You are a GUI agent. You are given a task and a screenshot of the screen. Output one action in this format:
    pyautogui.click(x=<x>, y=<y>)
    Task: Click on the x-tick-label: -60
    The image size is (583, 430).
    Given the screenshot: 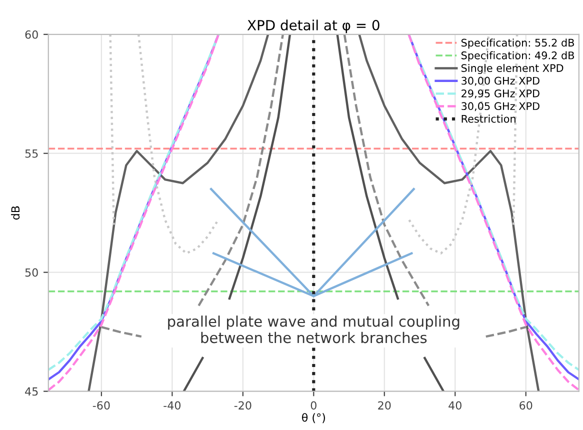 What is the action you would take?
    pyautogui.click(x=101, y=405)
    